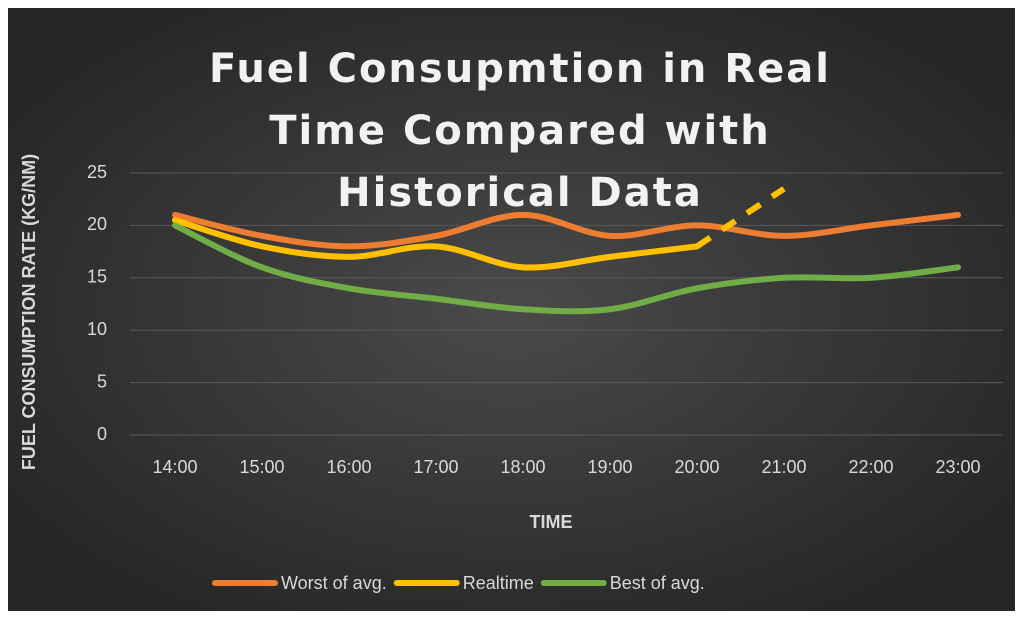  What do you see at coordinates (870, 467) in the screenshot?
I see `x-tick-label: 22:00` at bounding box center [870, 467].